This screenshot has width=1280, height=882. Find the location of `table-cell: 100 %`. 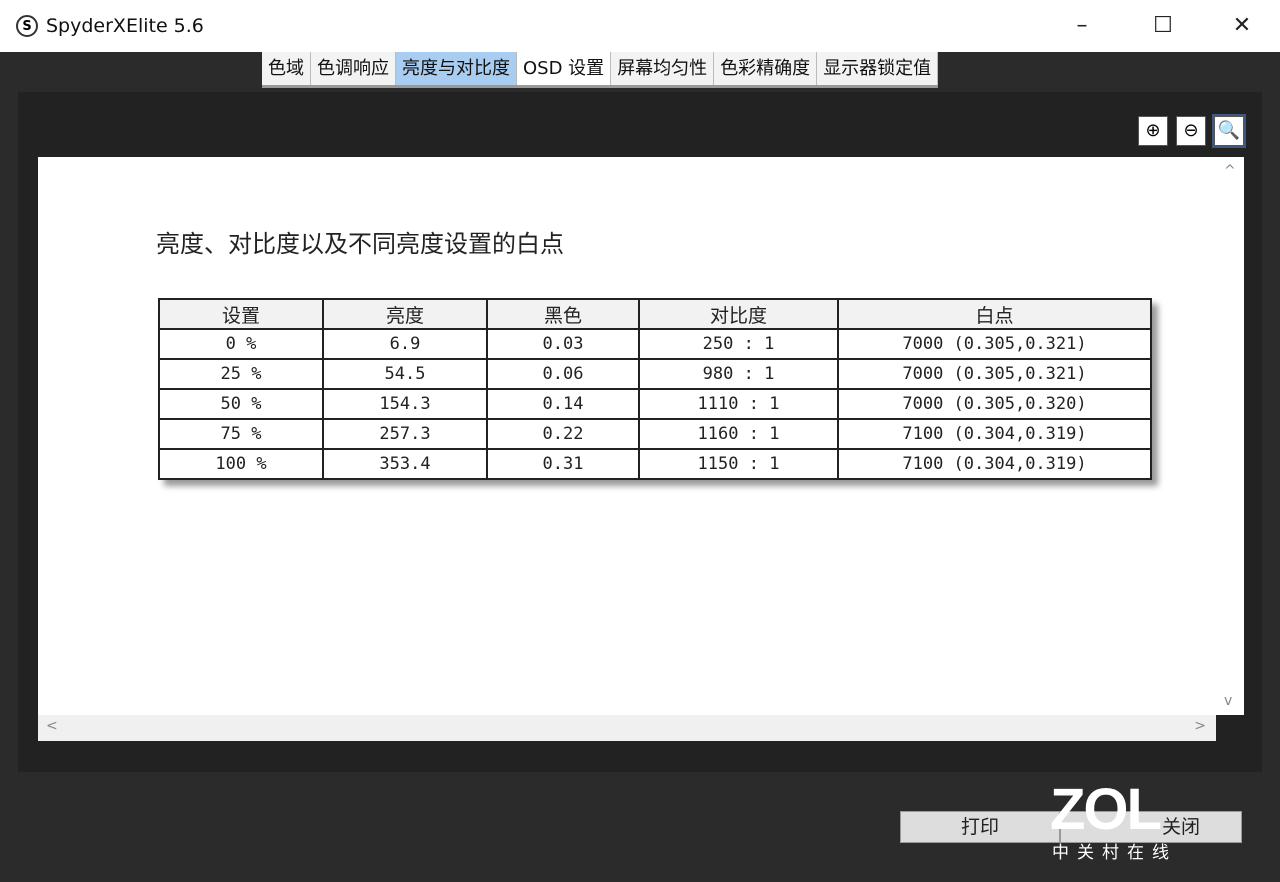

table-cell: 100 % is located at coordinates (241, 464).